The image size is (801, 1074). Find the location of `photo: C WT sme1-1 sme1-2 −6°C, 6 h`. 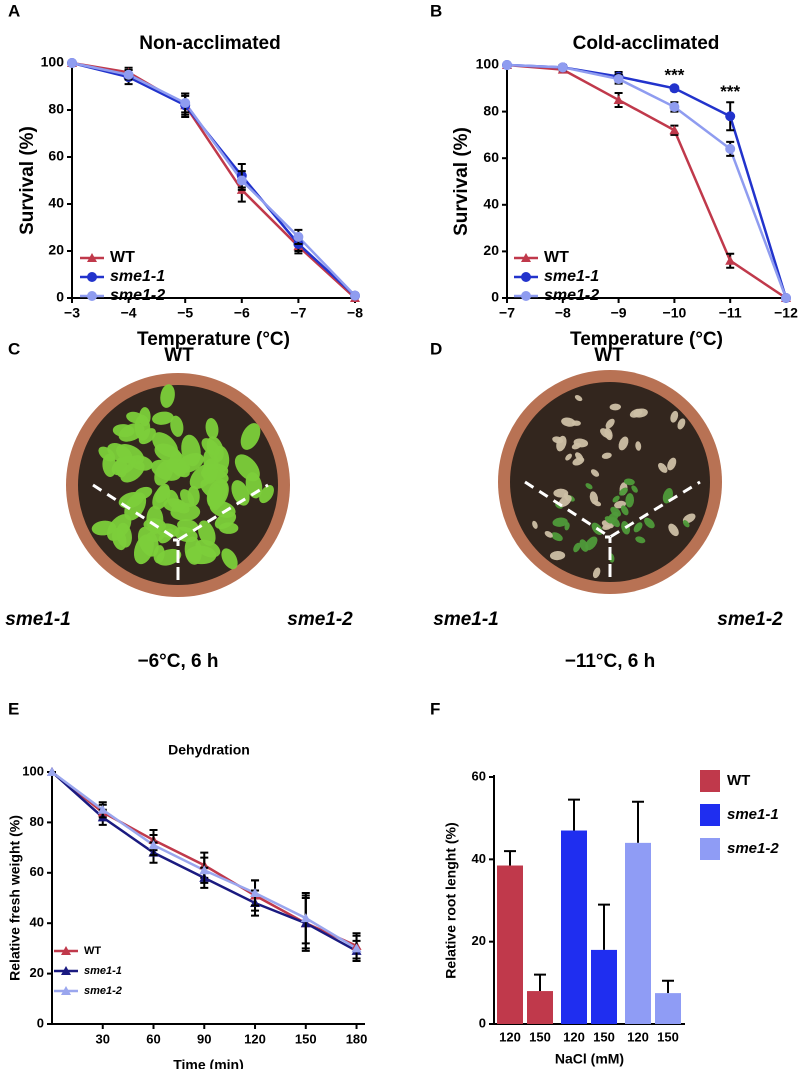

photo: C WT sme1-1 sme1-2 −6°C, 6 h is located at coordinates (179, 505).